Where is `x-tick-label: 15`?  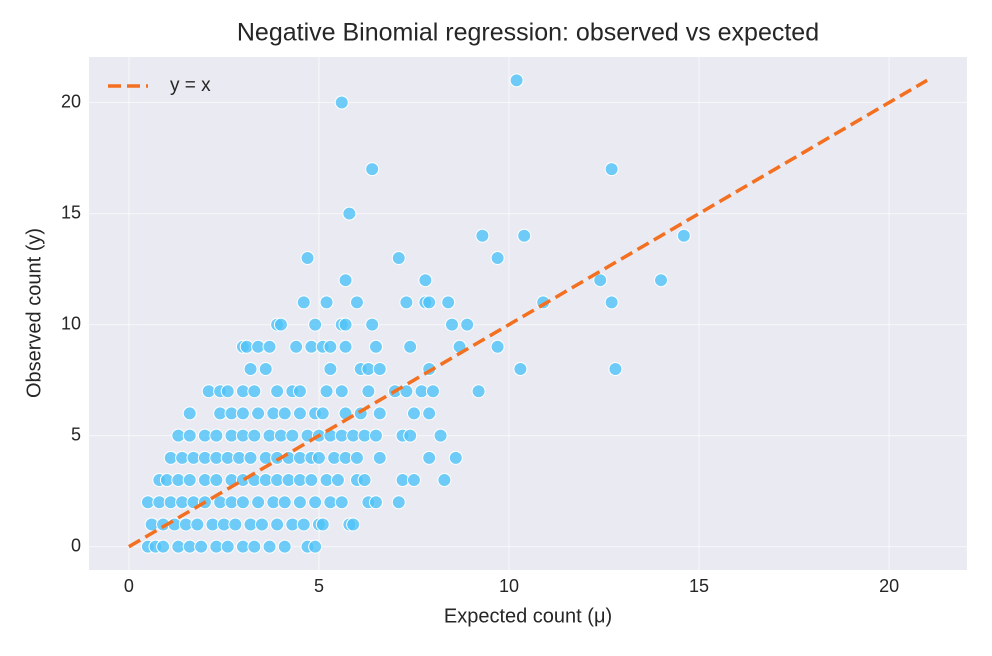
x-tick-label: 15 is located at coordinates (699, 586).